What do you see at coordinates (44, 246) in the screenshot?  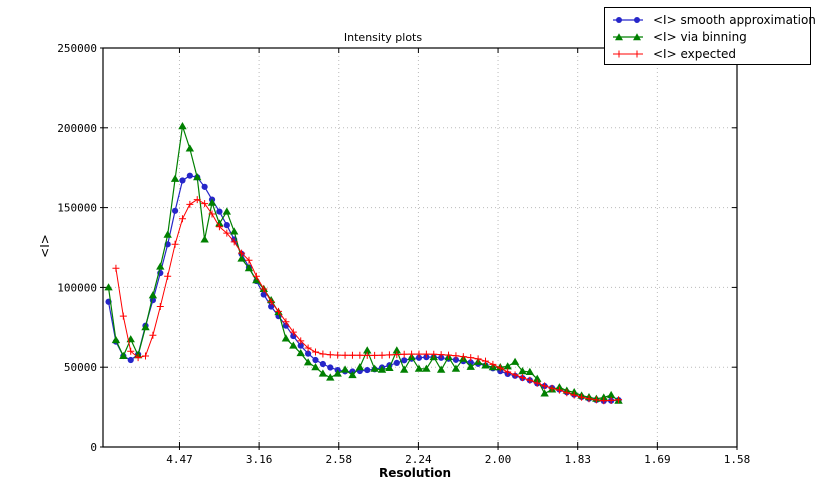 I see `y-axis-label: <I>` at bounding box center [44, 246].